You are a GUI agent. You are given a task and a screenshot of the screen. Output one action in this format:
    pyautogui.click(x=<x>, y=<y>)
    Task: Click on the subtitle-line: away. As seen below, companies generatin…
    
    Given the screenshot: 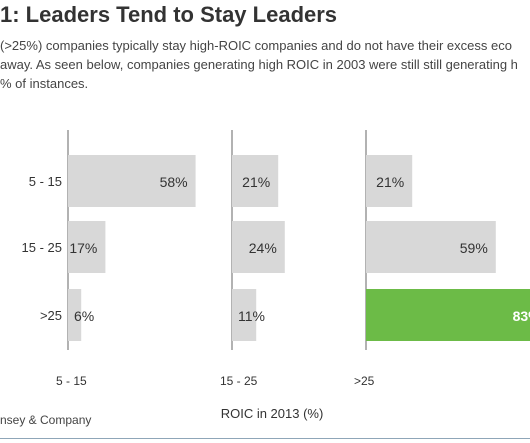 What is the action you would take?
    pyautogui.click(x=259, y=64)
    